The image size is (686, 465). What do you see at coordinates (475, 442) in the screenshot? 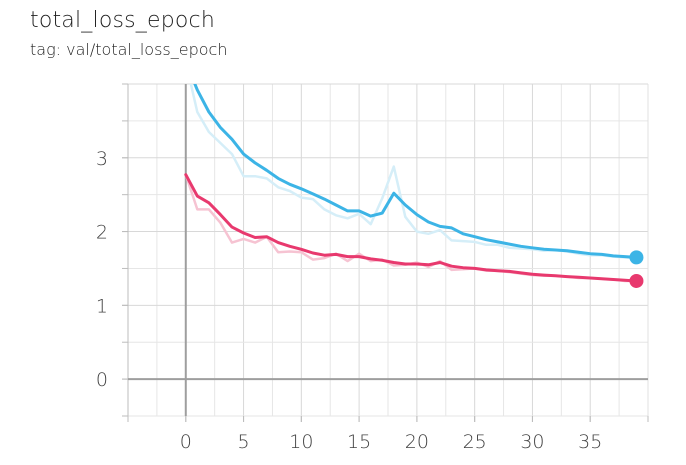
I see `x-tick-label: 25` at bounding box center [475, 442].